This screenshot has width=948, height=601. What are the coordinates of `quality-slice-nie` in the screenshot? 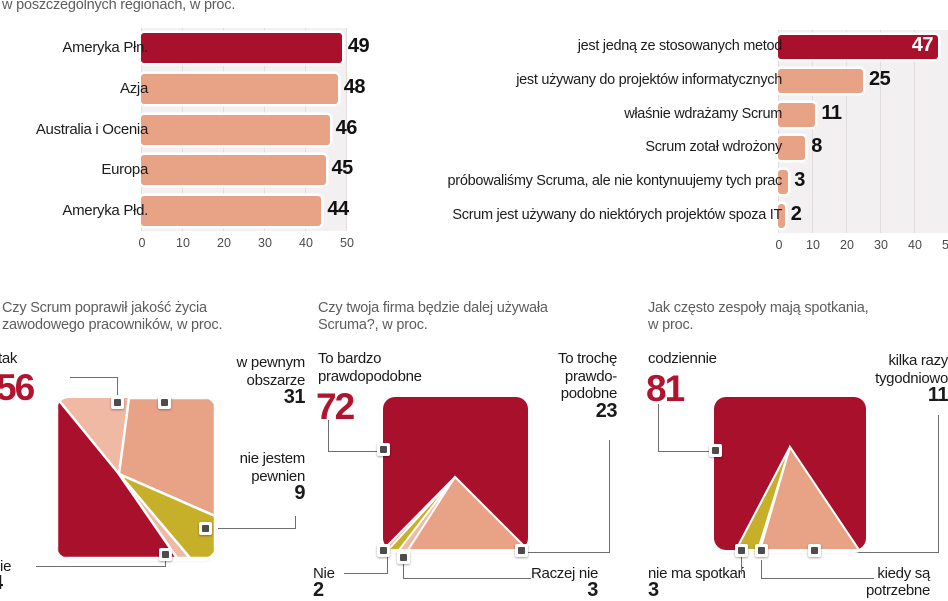 It's located at (154, 515).